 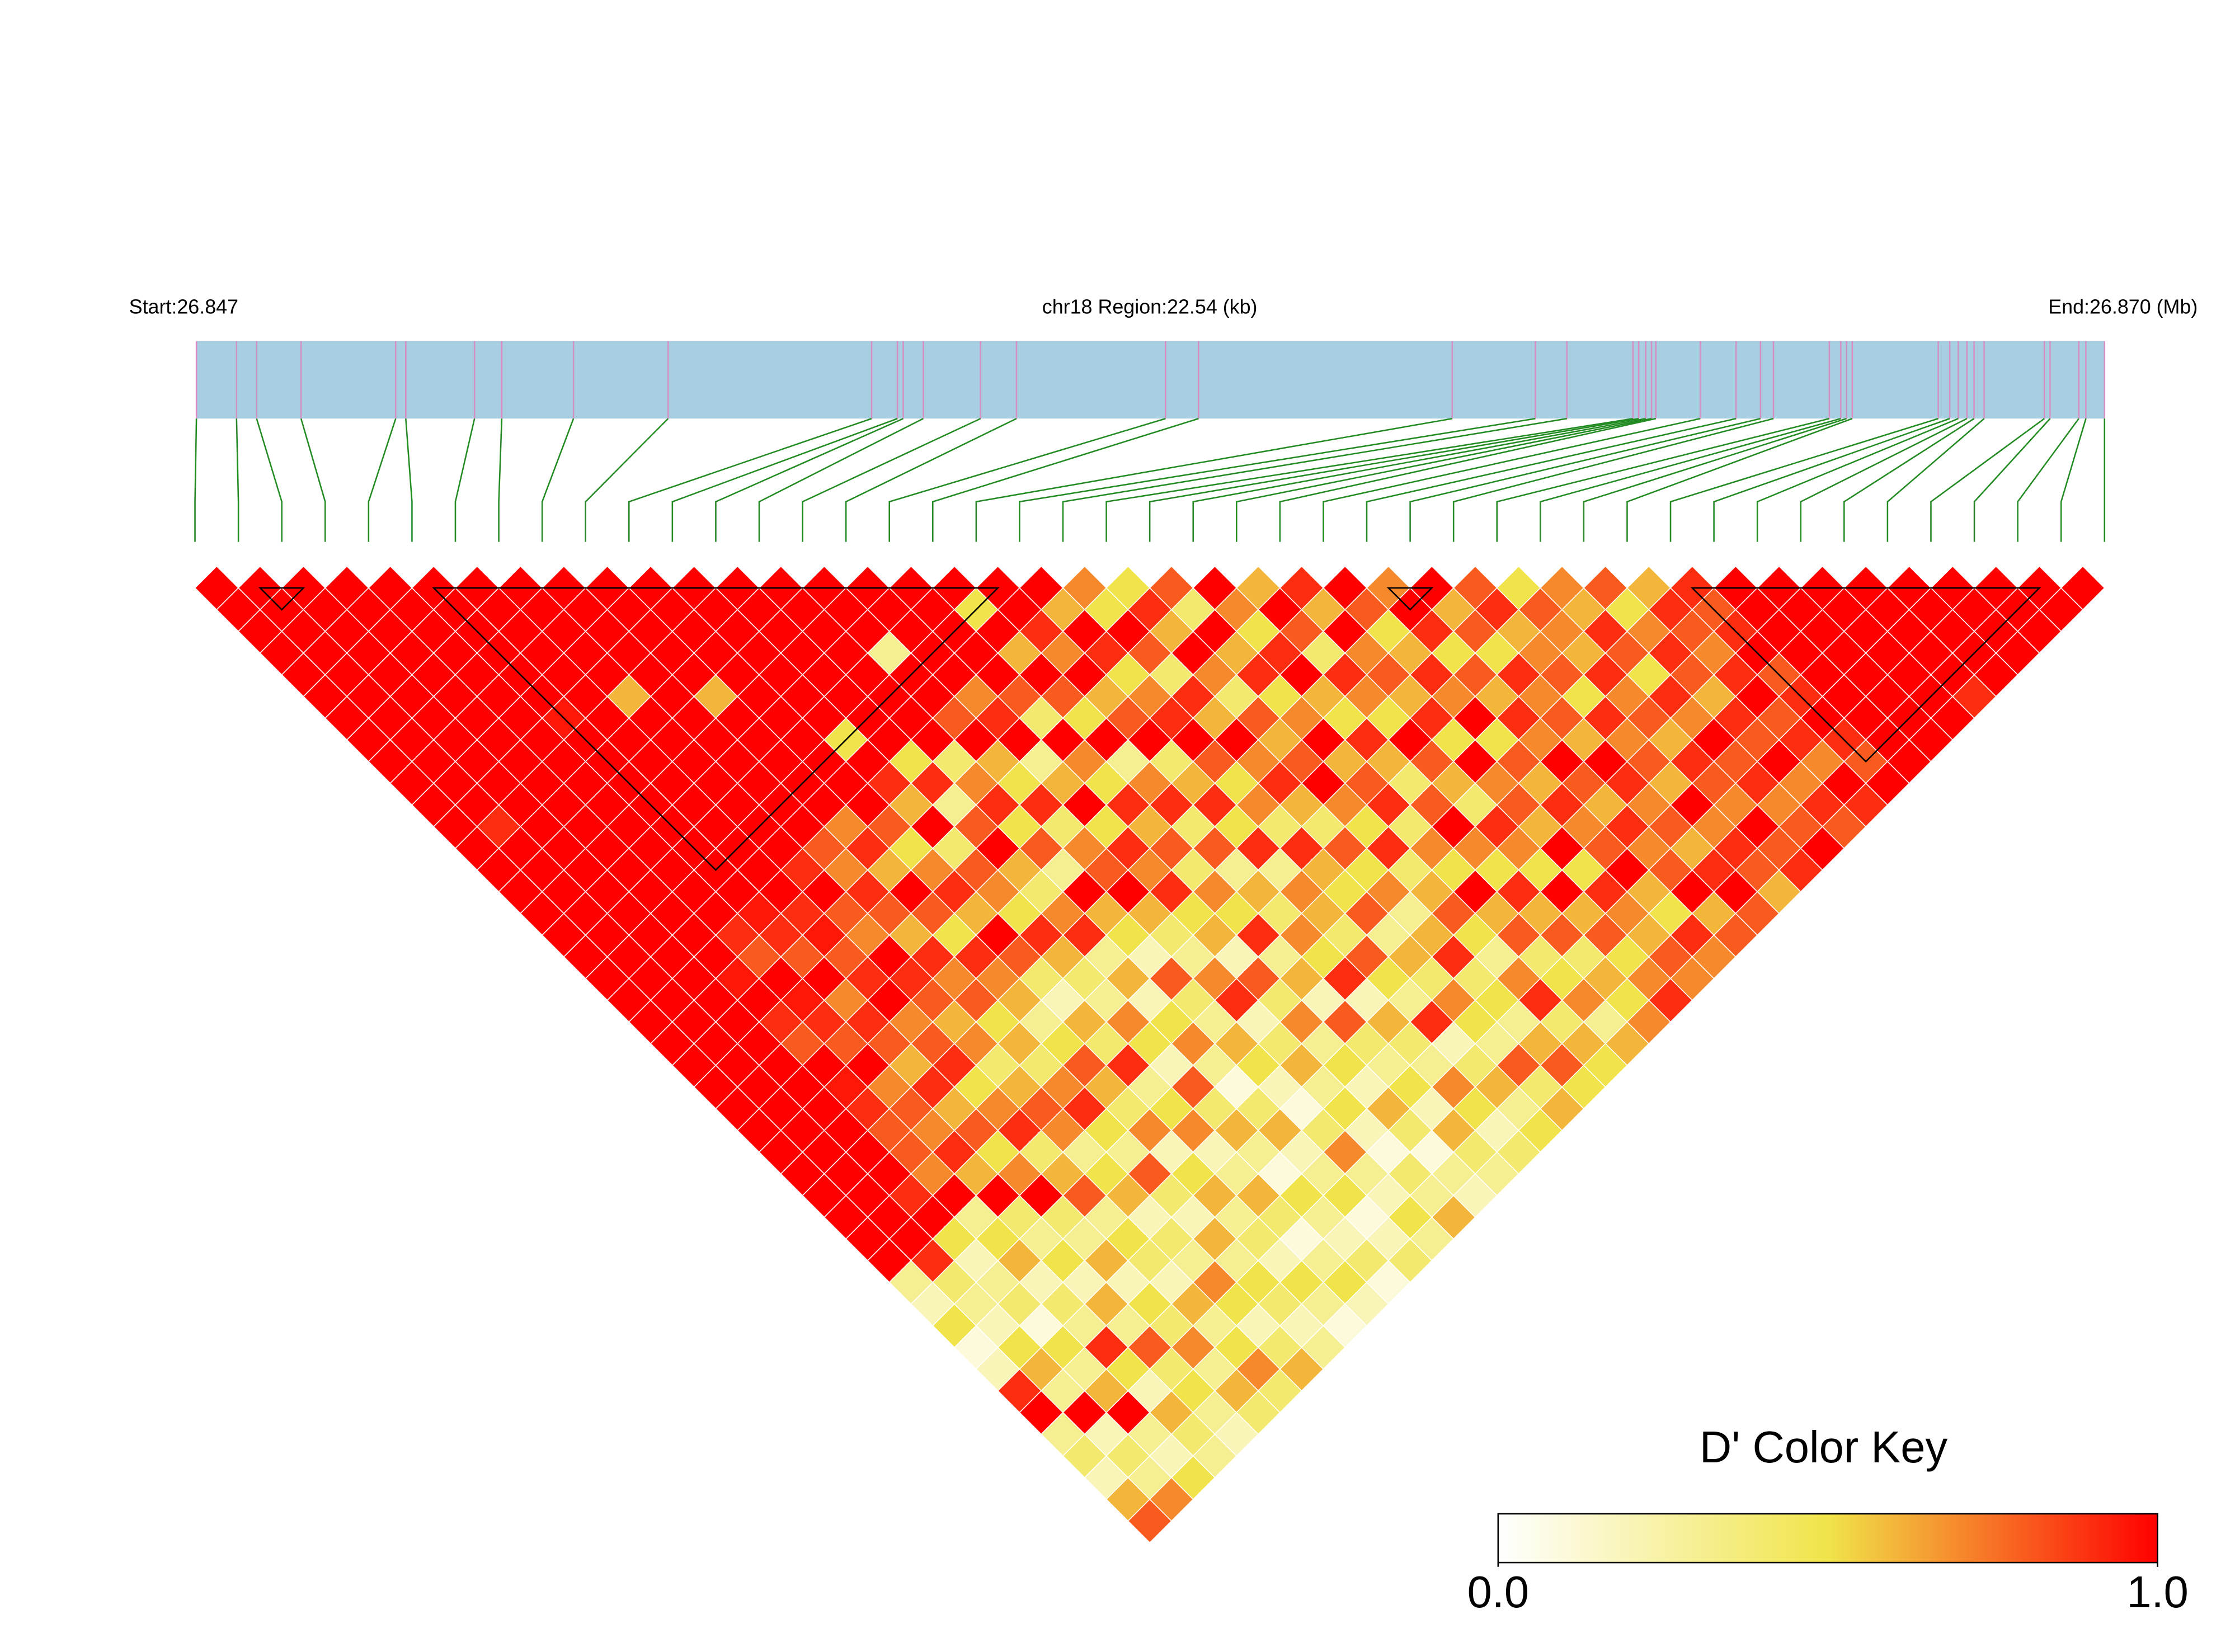 What do you see at coordinates (1827, 1539) in the screenshot?
I see `color-key` at bounding box center [1827, 1539].